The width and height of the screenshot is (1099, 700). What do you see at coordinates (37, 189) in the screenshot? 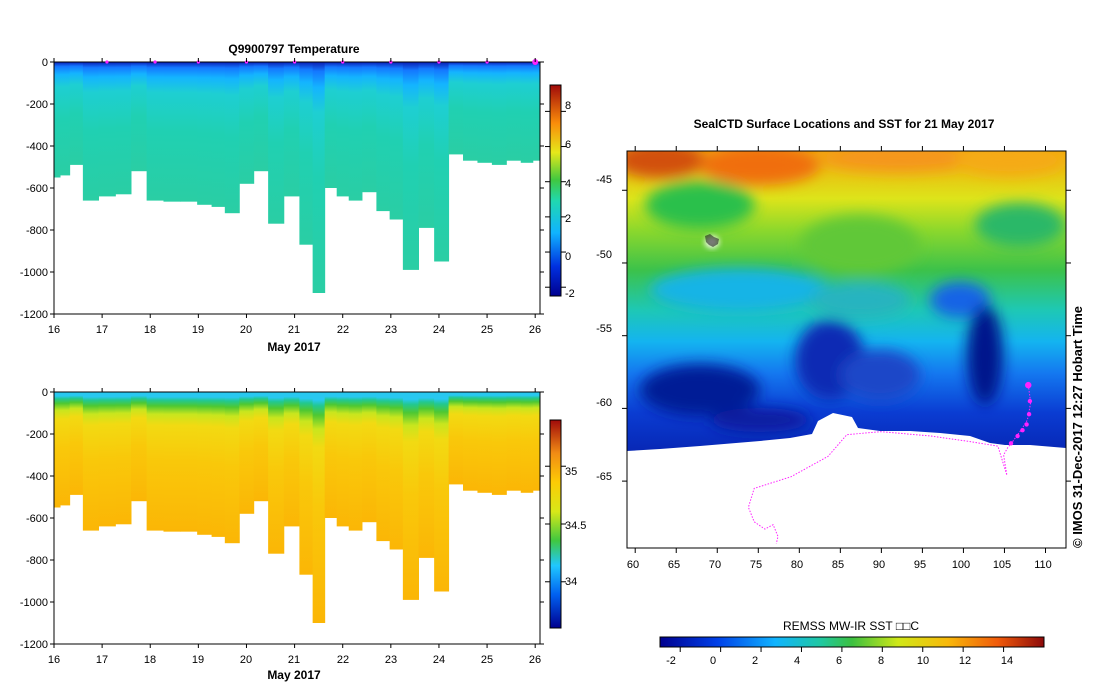
I see `y-tick: -600` at bounding box center [37, 189].